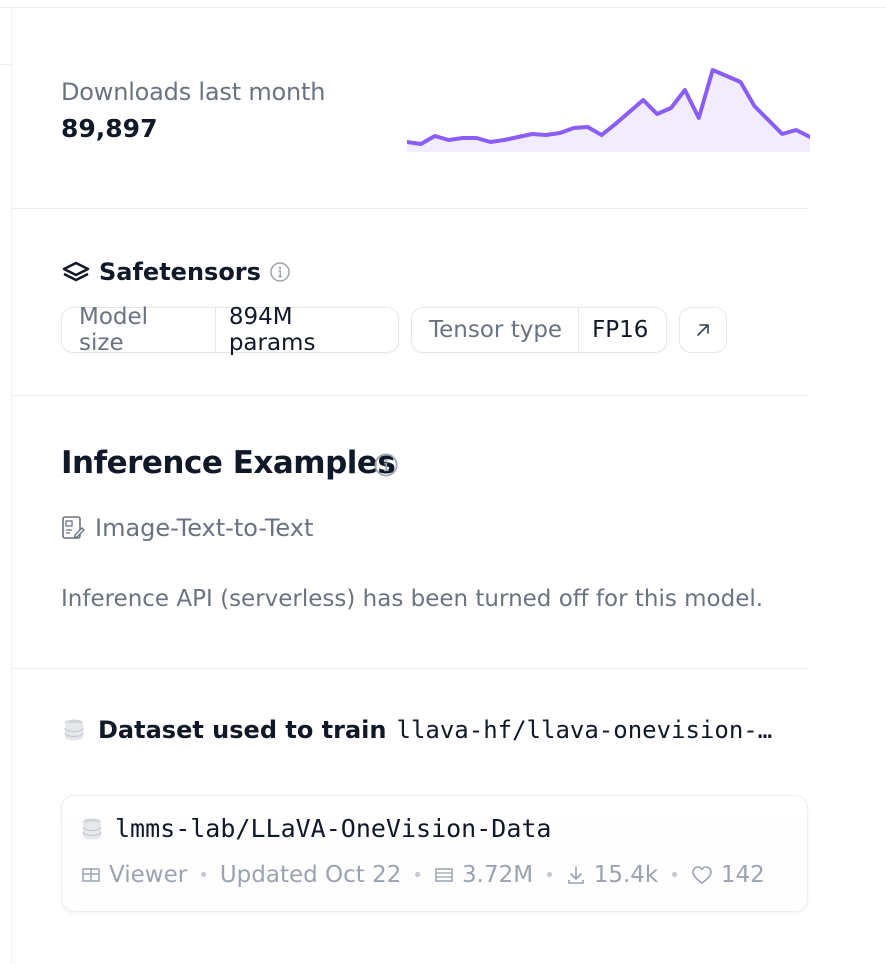 This screenshot has width=886, height=964. I want to click on inference-title: Inference Examples, so click(228, 463).